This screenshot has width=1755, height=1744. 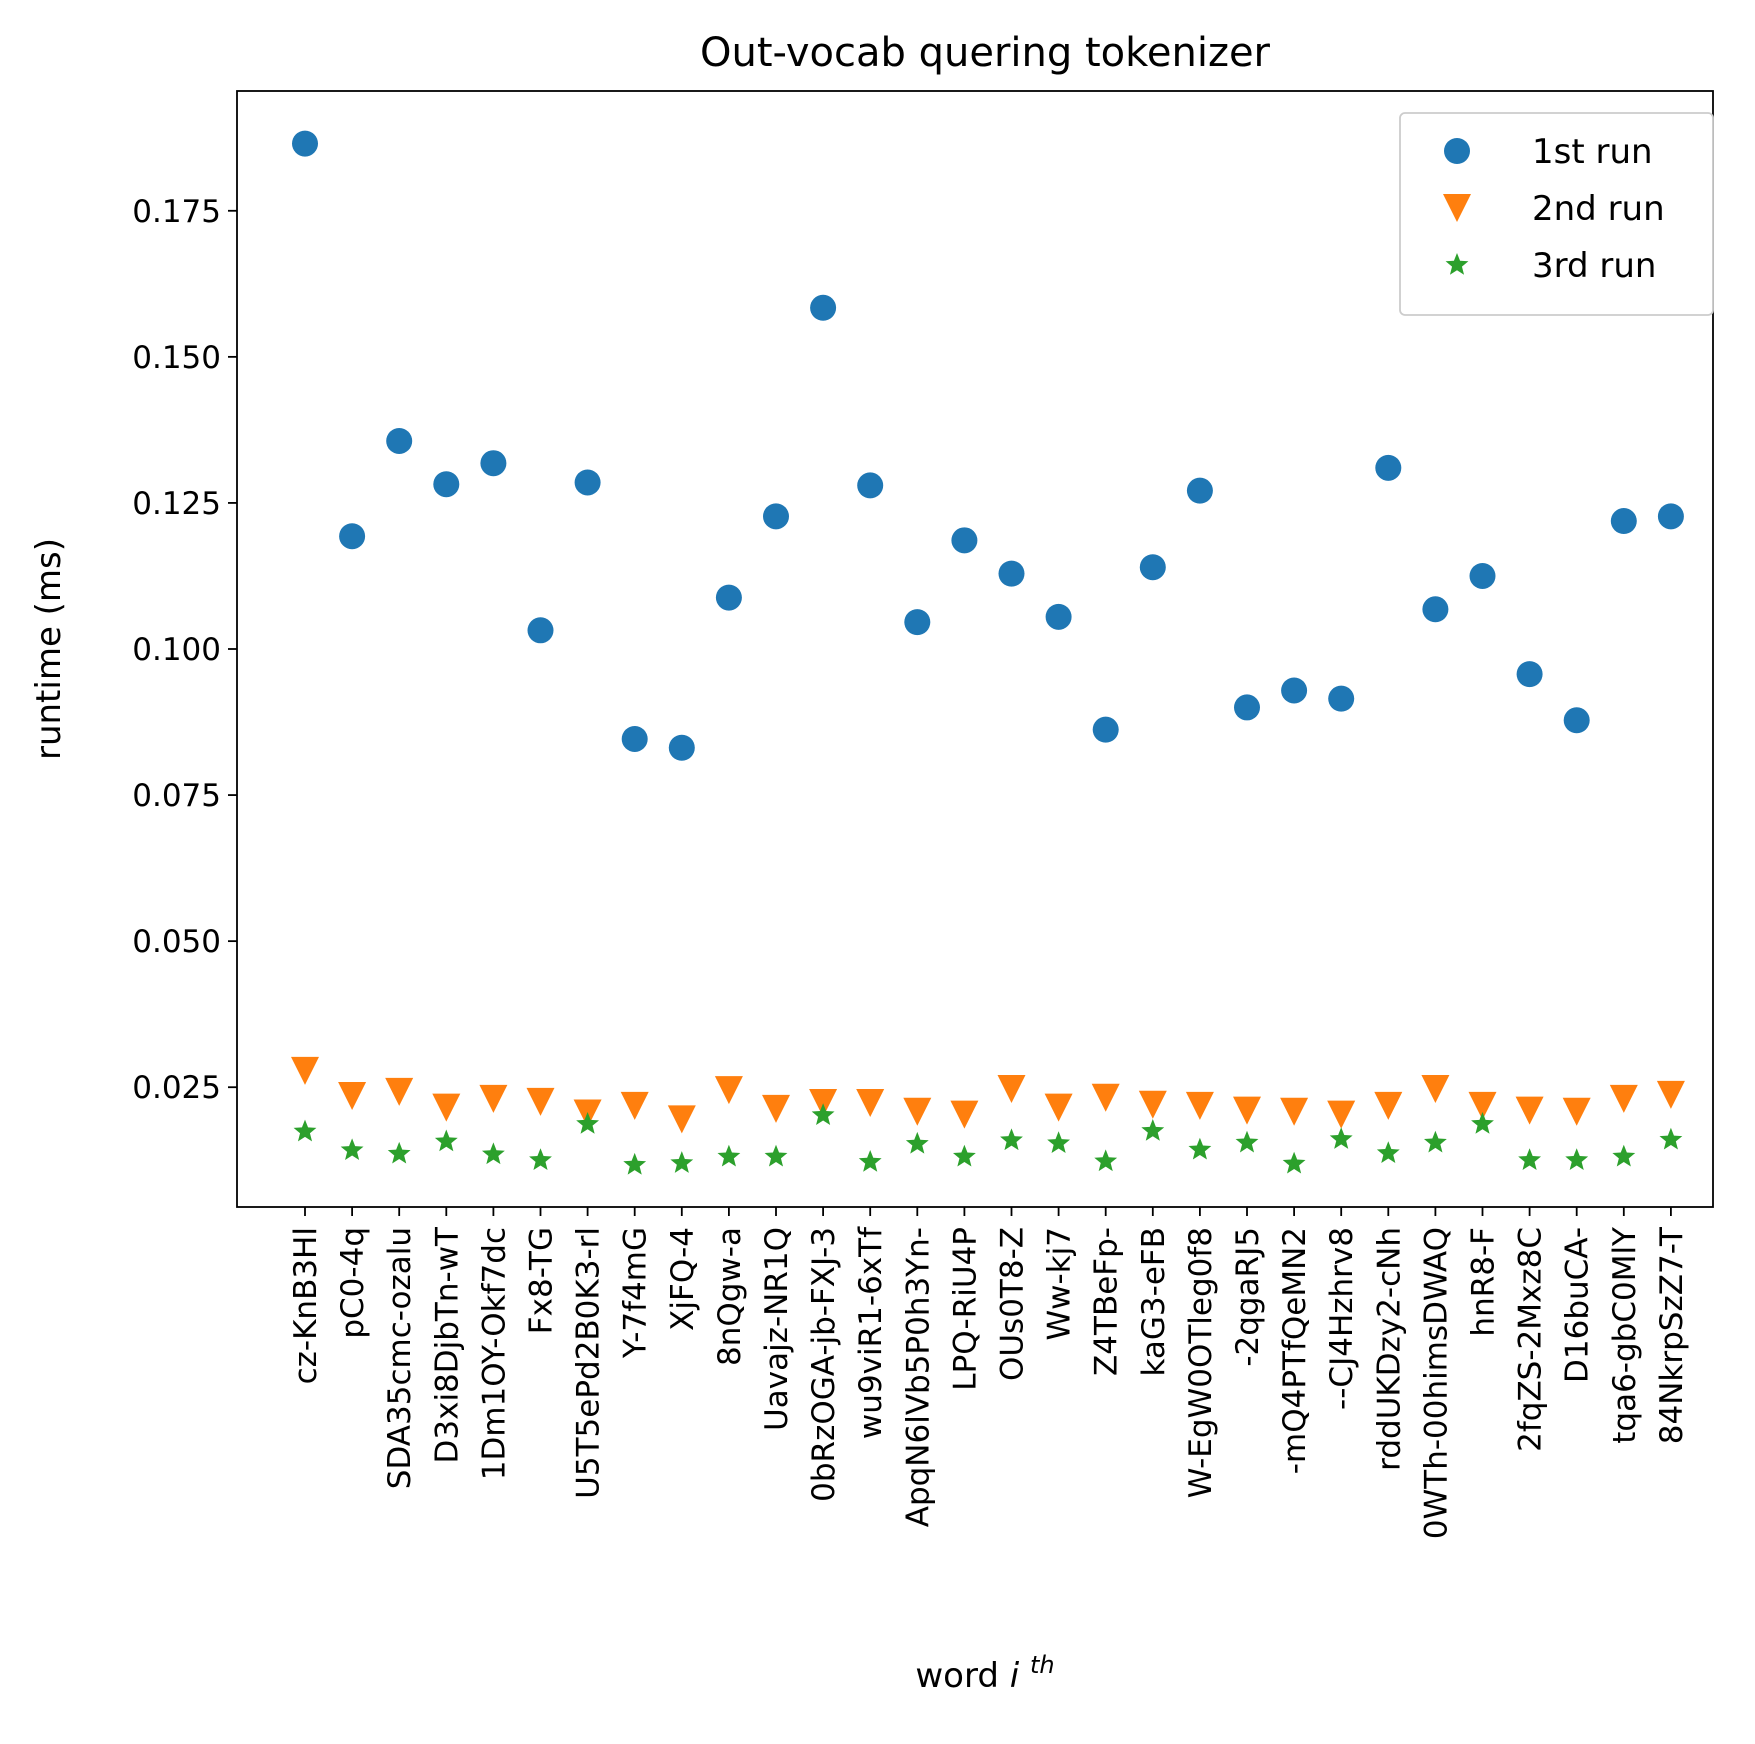 I want to click on x-tick-label: Y-7f4mG, so click(x=636, y=1293).